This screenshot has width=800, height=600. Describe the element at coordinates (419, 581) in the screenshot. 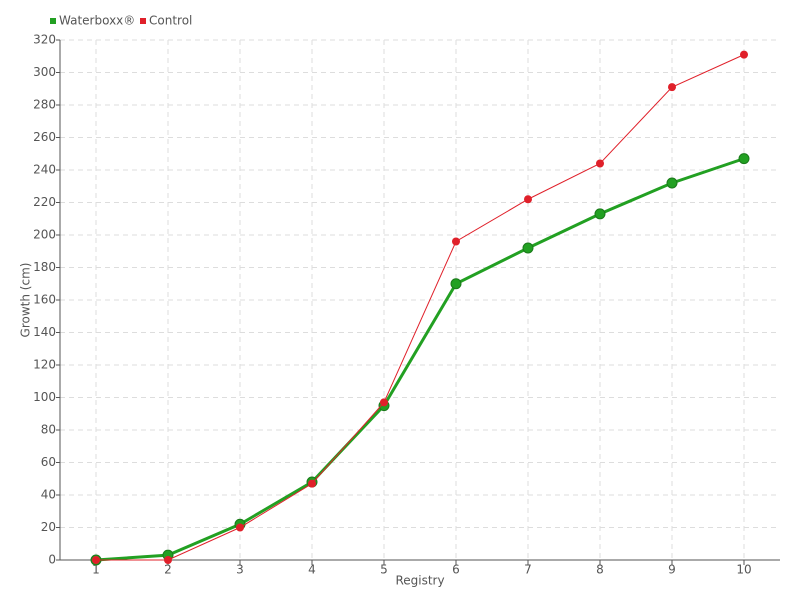

I see `x-axis-label: Registry` at that location.